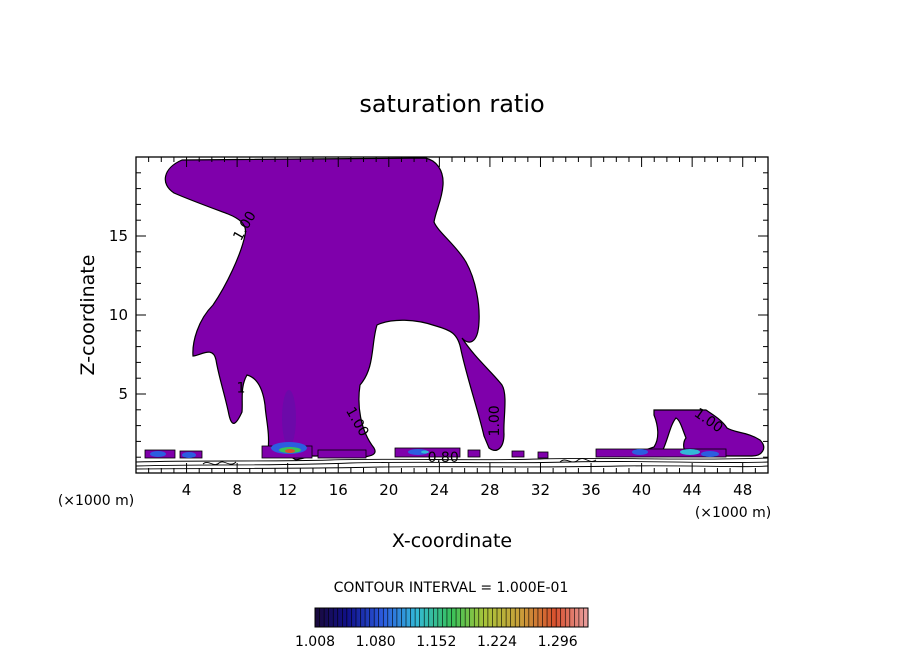 This screenshot has width=904, height=654. What do you see at coordinates (118, 236) in the screenshot?
I see `y-tick-label: 15` at bounding box center [118, 236].